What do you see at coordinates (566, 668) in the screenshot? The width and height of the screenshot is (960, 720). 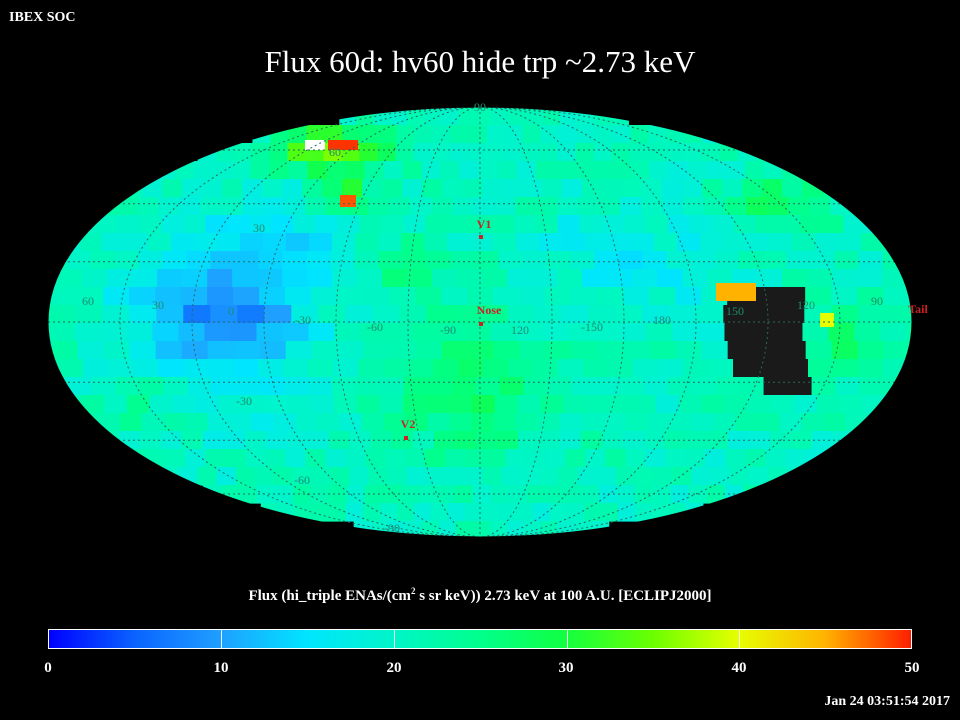 I see `colorbar-label-30: 30` at bounding box center [566, 668].